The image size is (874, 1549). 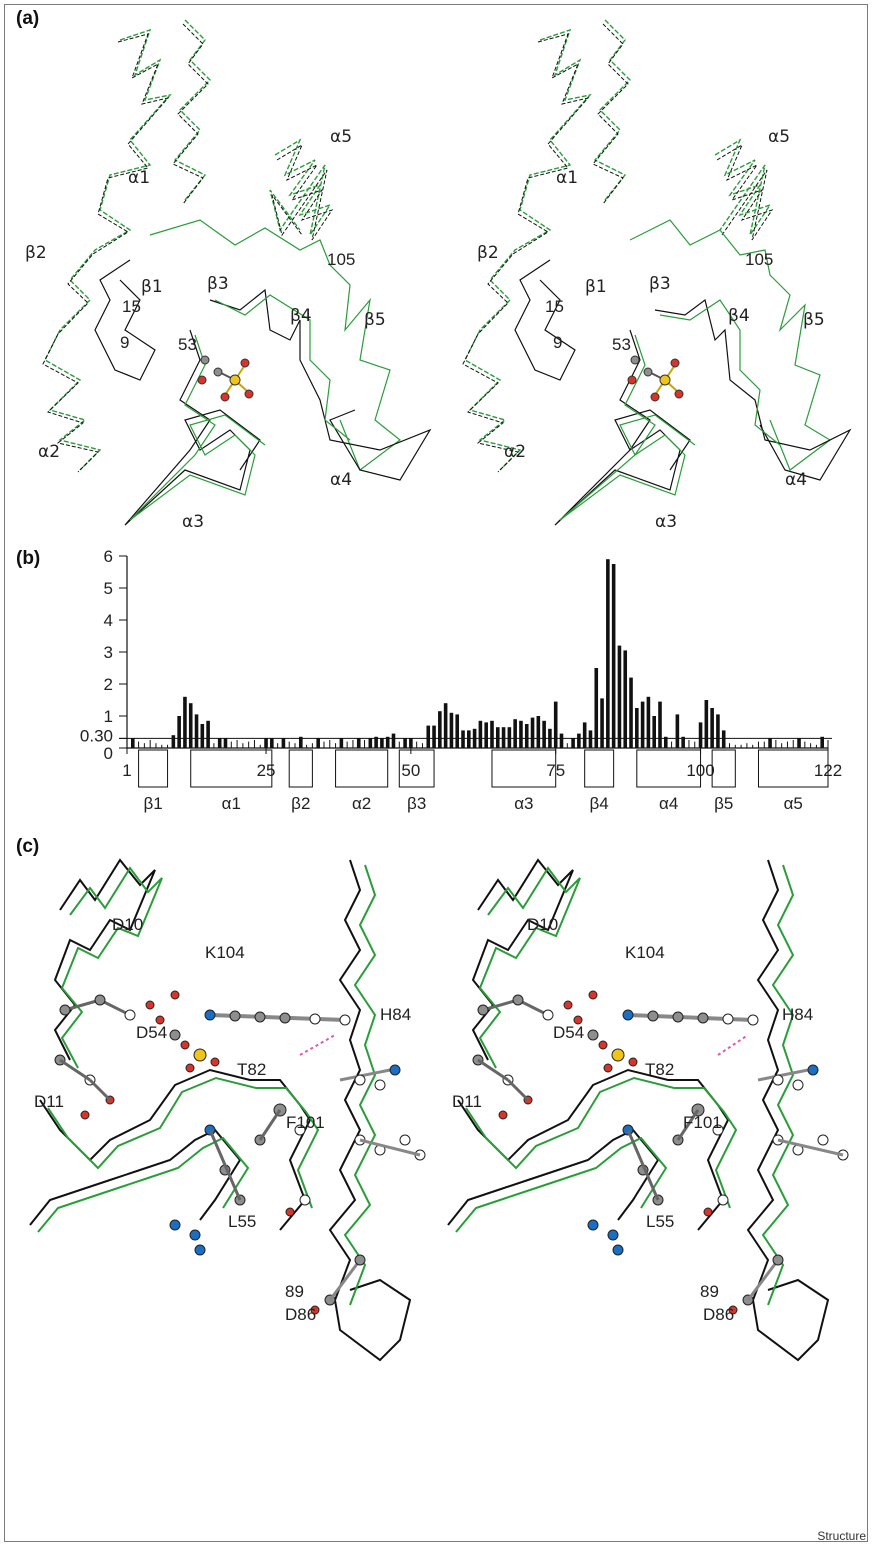 I want to click on x-tick-label: 50, so click(x=410, y=770).